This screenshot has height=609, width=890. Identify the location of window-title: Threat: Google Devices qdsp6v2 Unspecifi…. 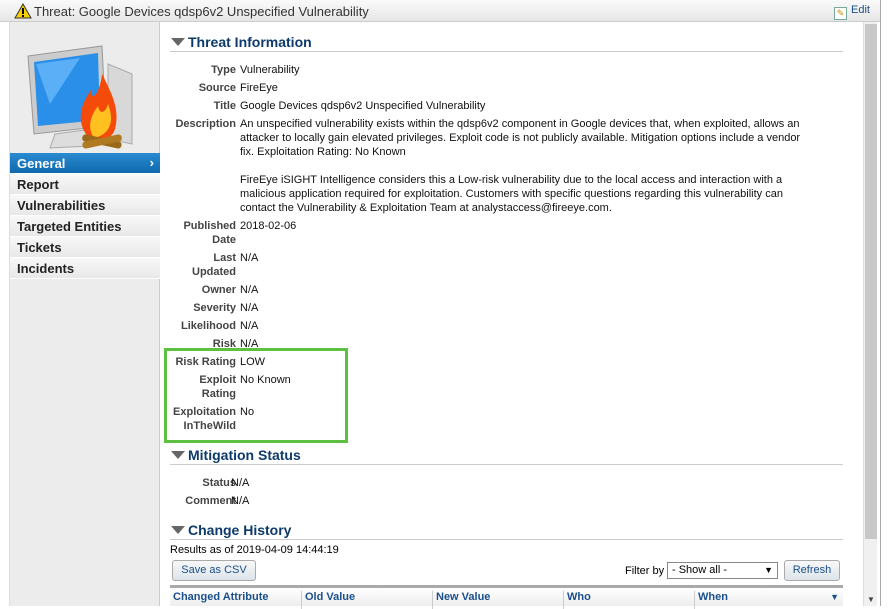
(201, 11).